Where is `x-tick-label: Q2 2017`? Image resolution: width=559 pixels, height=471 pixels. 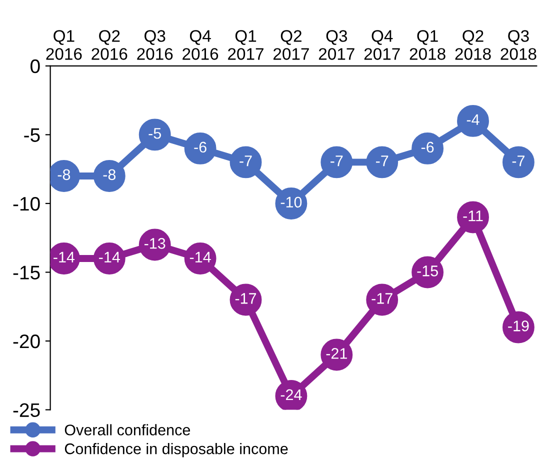 x-tick-label: Q2 2017 is located at coordinates (291, 45).